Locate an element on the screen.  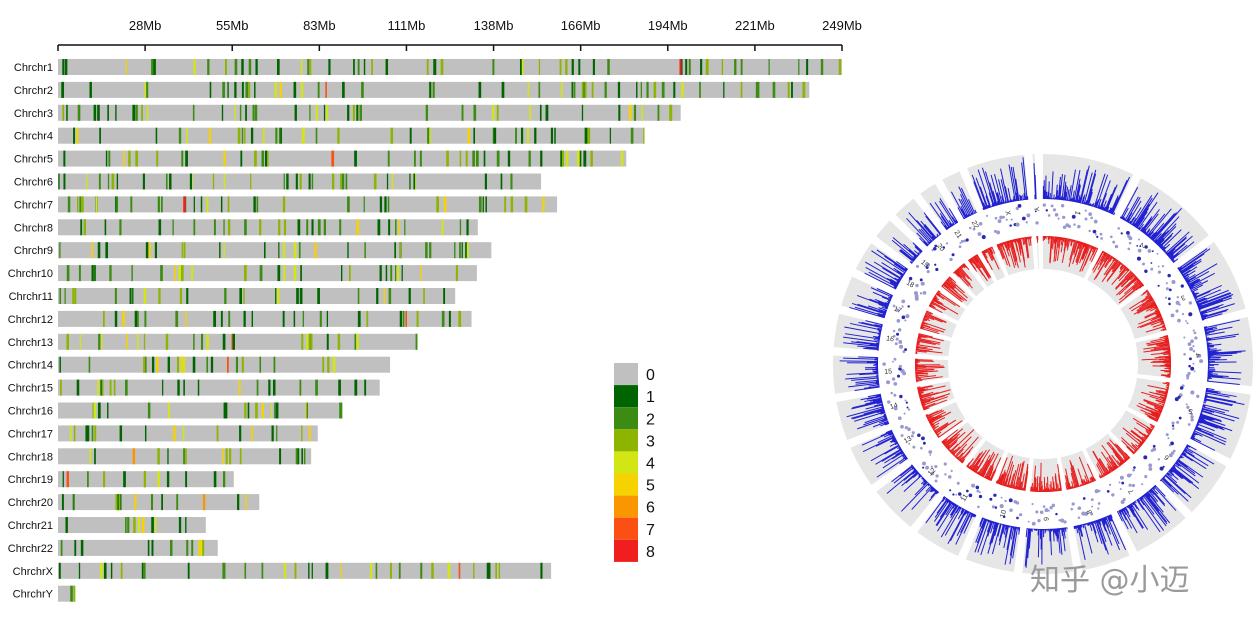
chromosome-bar is located at coordinates (275, 250).